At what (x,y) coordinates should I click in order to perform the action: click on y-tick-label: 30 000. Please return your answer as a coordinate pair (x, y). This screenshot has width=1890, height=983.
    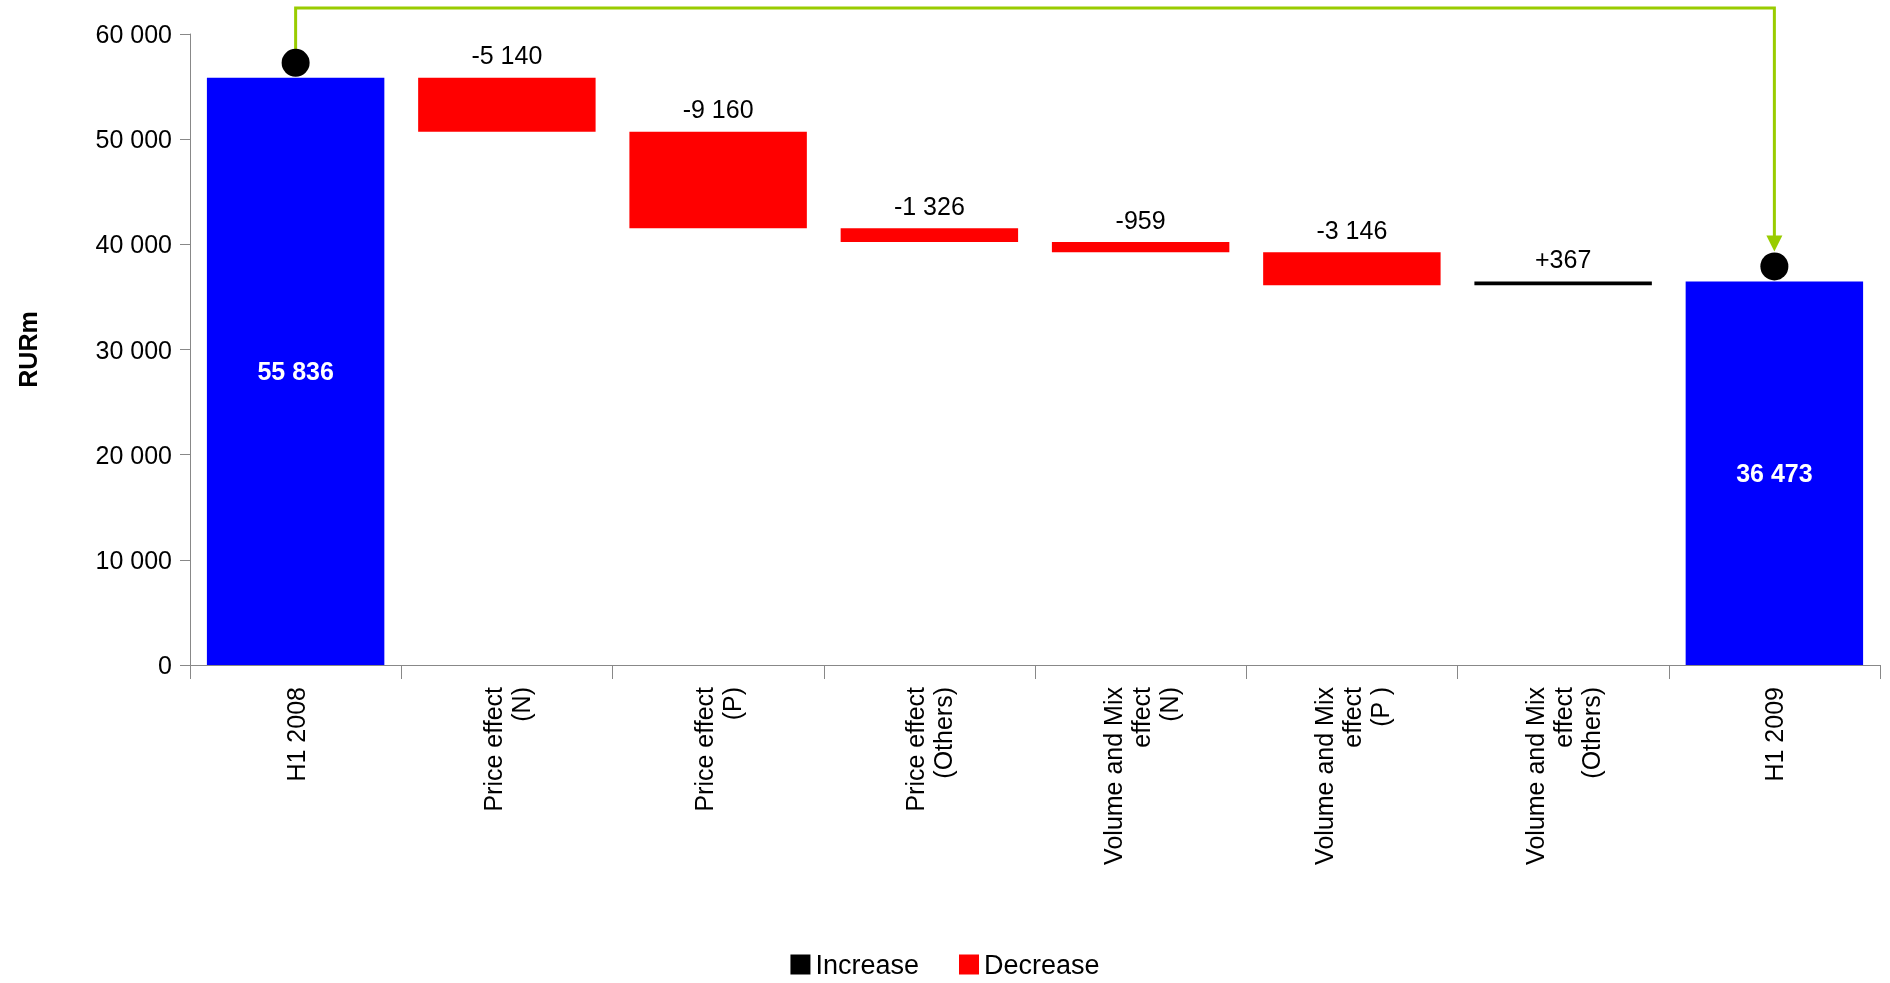
    Looking at the image, I should click on (133, 349).